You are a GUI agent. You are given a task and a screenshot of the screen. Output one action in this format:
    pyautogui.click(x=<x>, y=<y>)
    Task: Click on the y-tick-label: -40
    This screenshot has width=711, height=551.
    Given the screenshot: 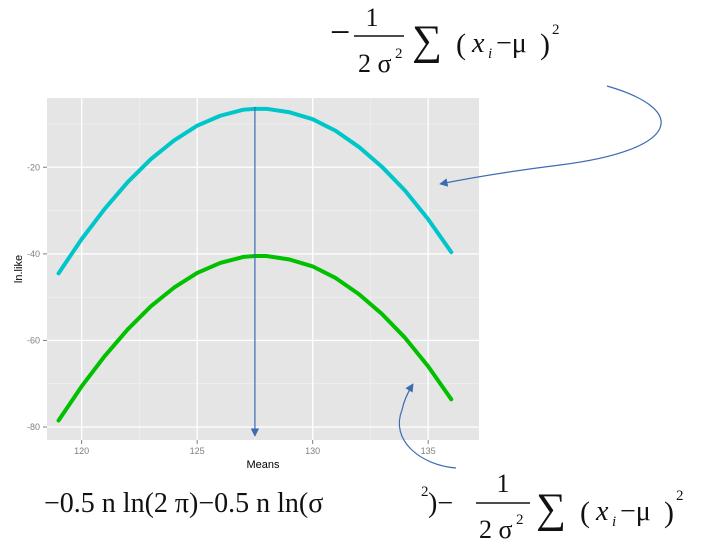 What is the action you would take?
    pyautogui.click(x=33, y=254)
    